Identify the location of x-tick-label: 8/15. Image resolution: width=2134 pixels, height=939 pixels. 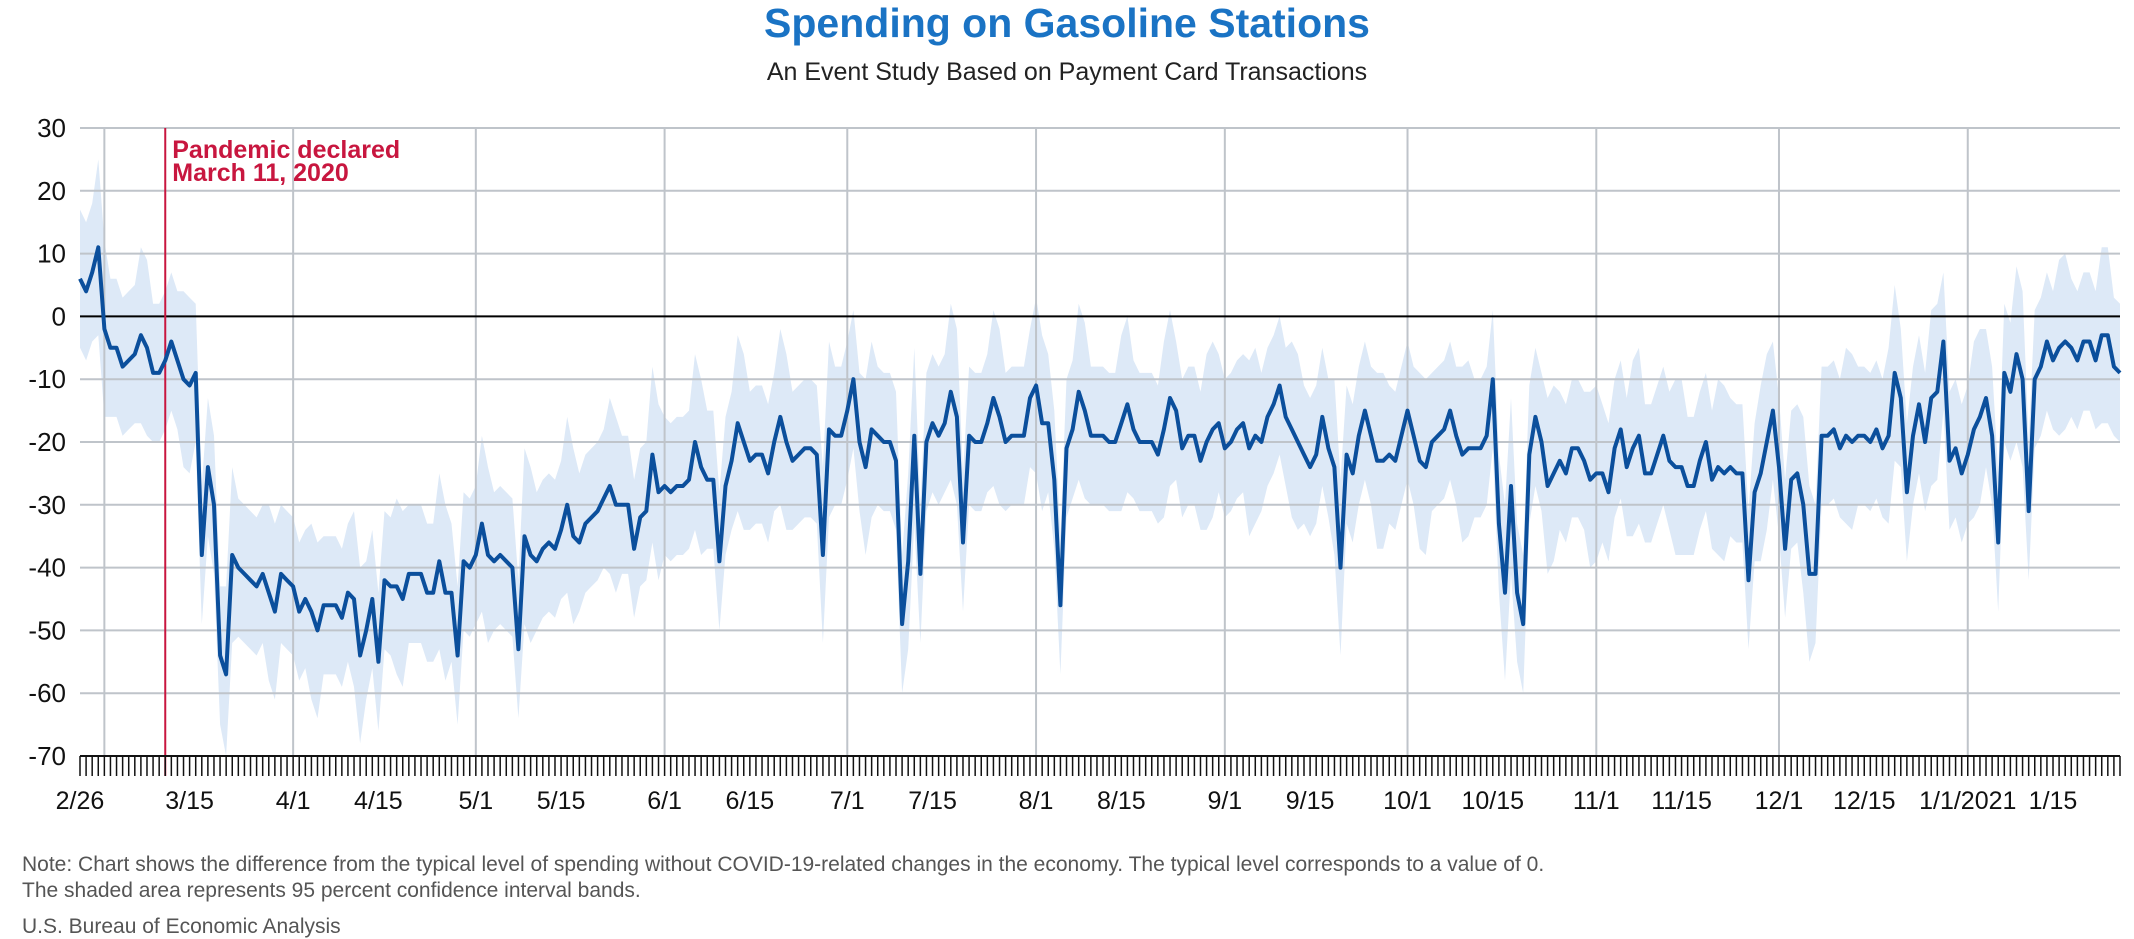
(1121, 801).